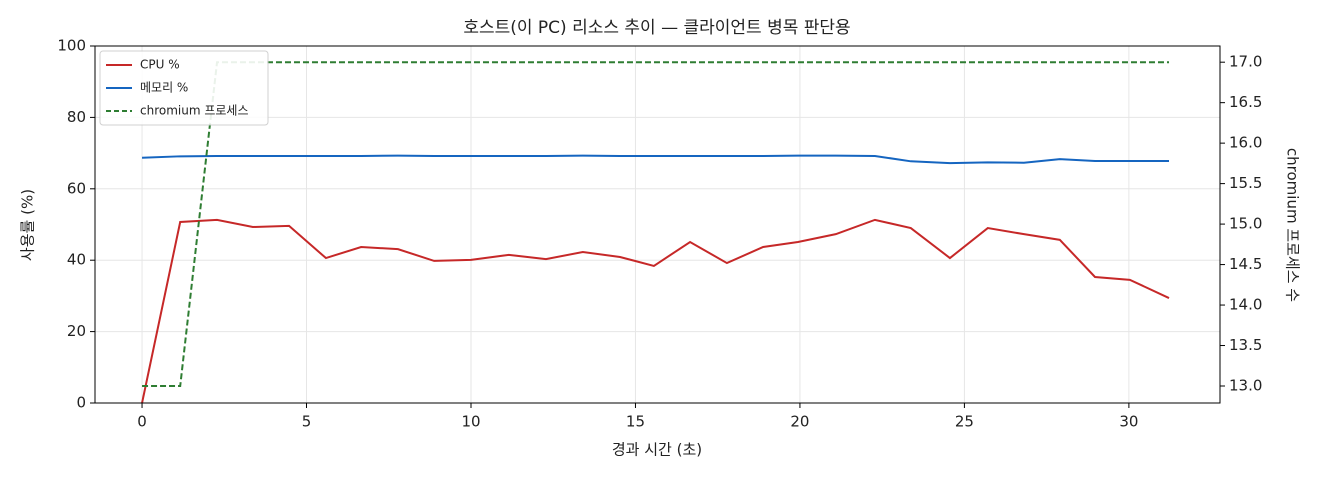 This screenshot has height=480, width=1320. Describe the element at coordinates (1245, 62) in the screenshot. I see `y2-tick-label: 17.0` at that location.